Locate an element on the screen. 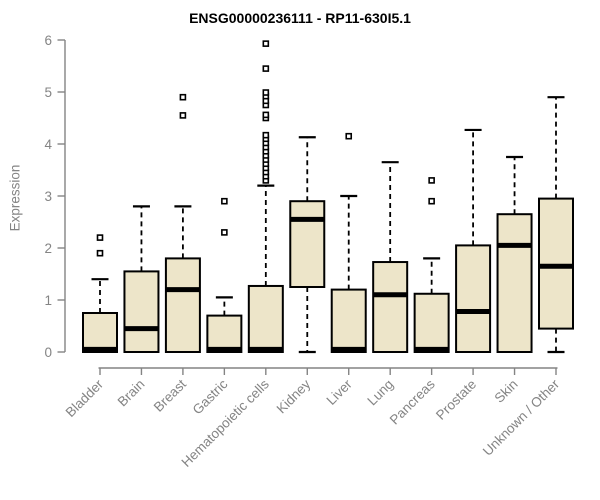 Image resolution: width=600 pixels, height=500 pixels. chart-title: ENSG00000236111 - RP11-630I5.1 is located at coordinates (300, 18).